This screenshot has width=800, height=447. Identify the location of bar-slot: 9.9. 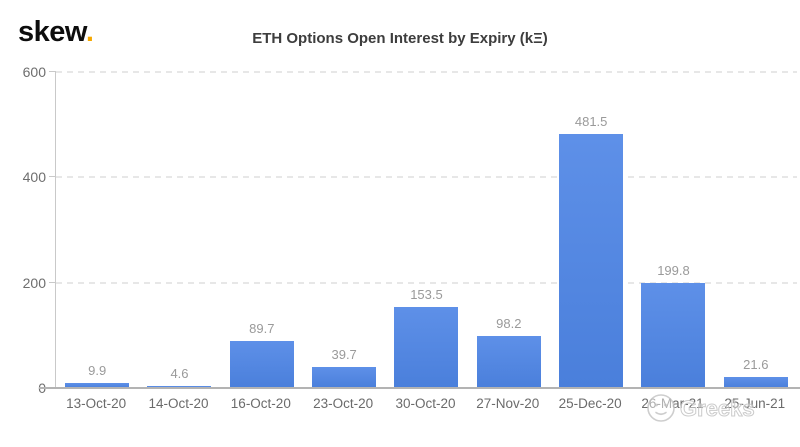
(97, 230).